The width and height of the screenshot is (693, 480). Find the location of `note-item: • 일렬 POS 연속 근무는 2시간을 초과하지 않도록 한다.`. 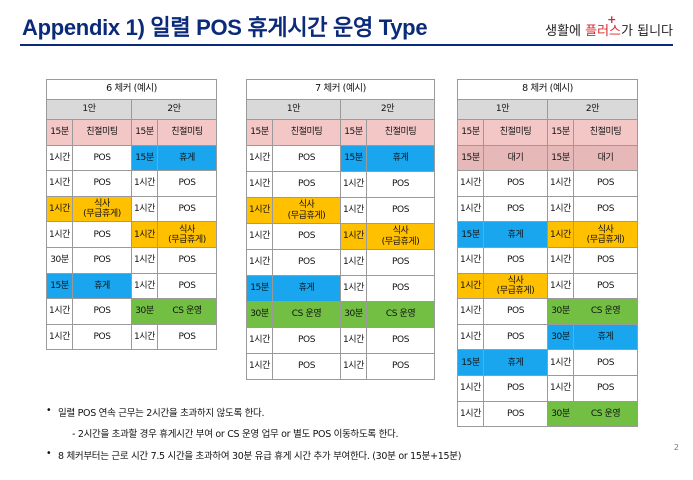

note-item: • 일렬 POS 연속 근무는 2시간을 초과하지 않도록 한다. is located at coordinates (155, 412).